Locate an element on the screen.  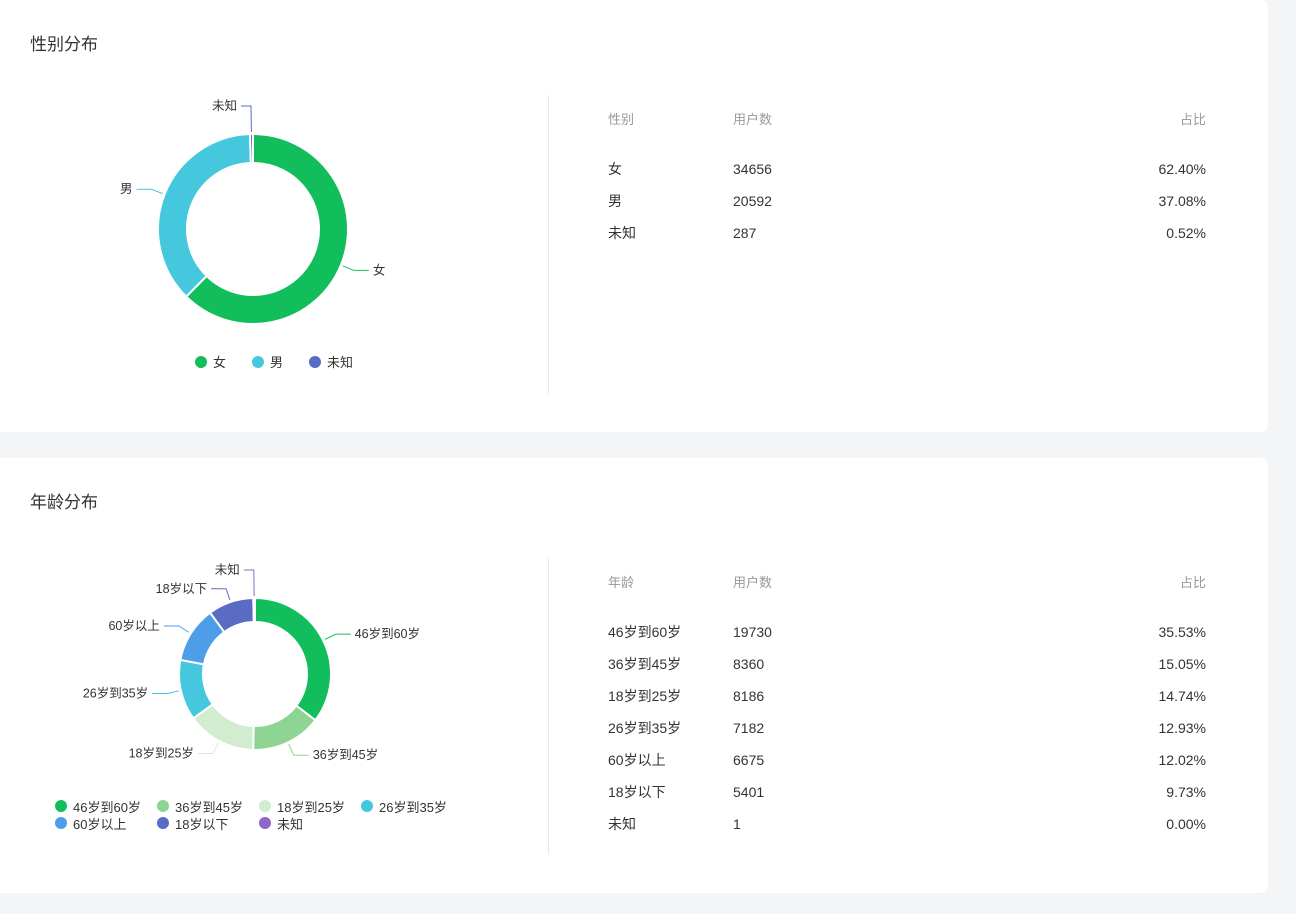
row-percent: 12.93% is located at coordinates (1182, 728).